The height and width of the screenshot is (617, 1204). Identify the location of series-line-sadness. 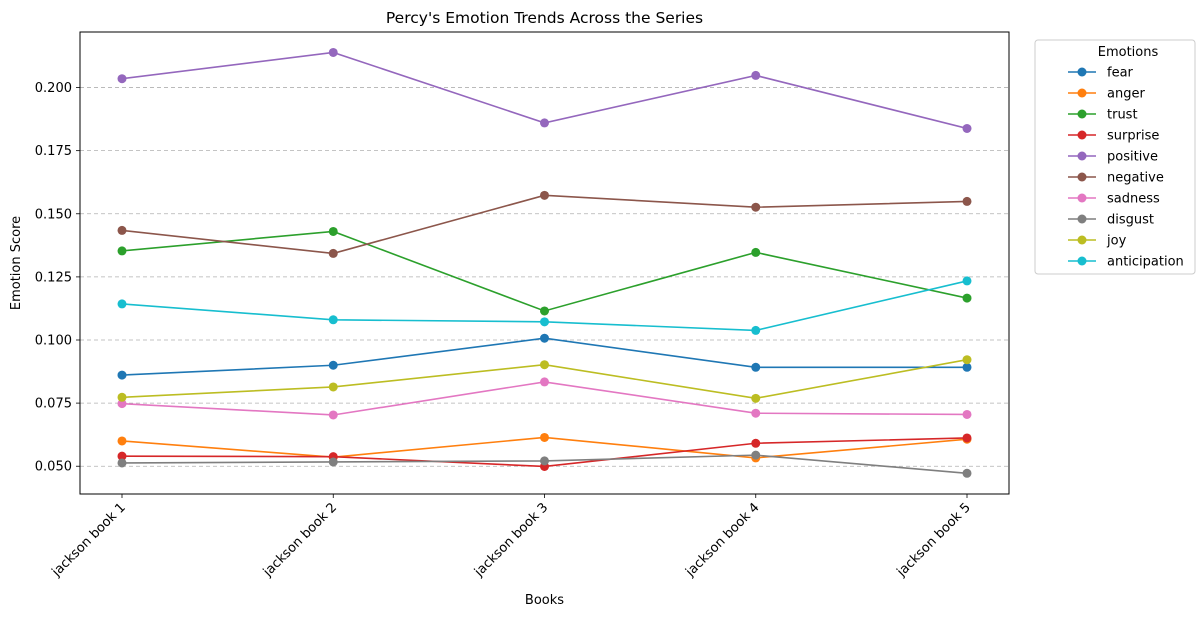
(544, 398).